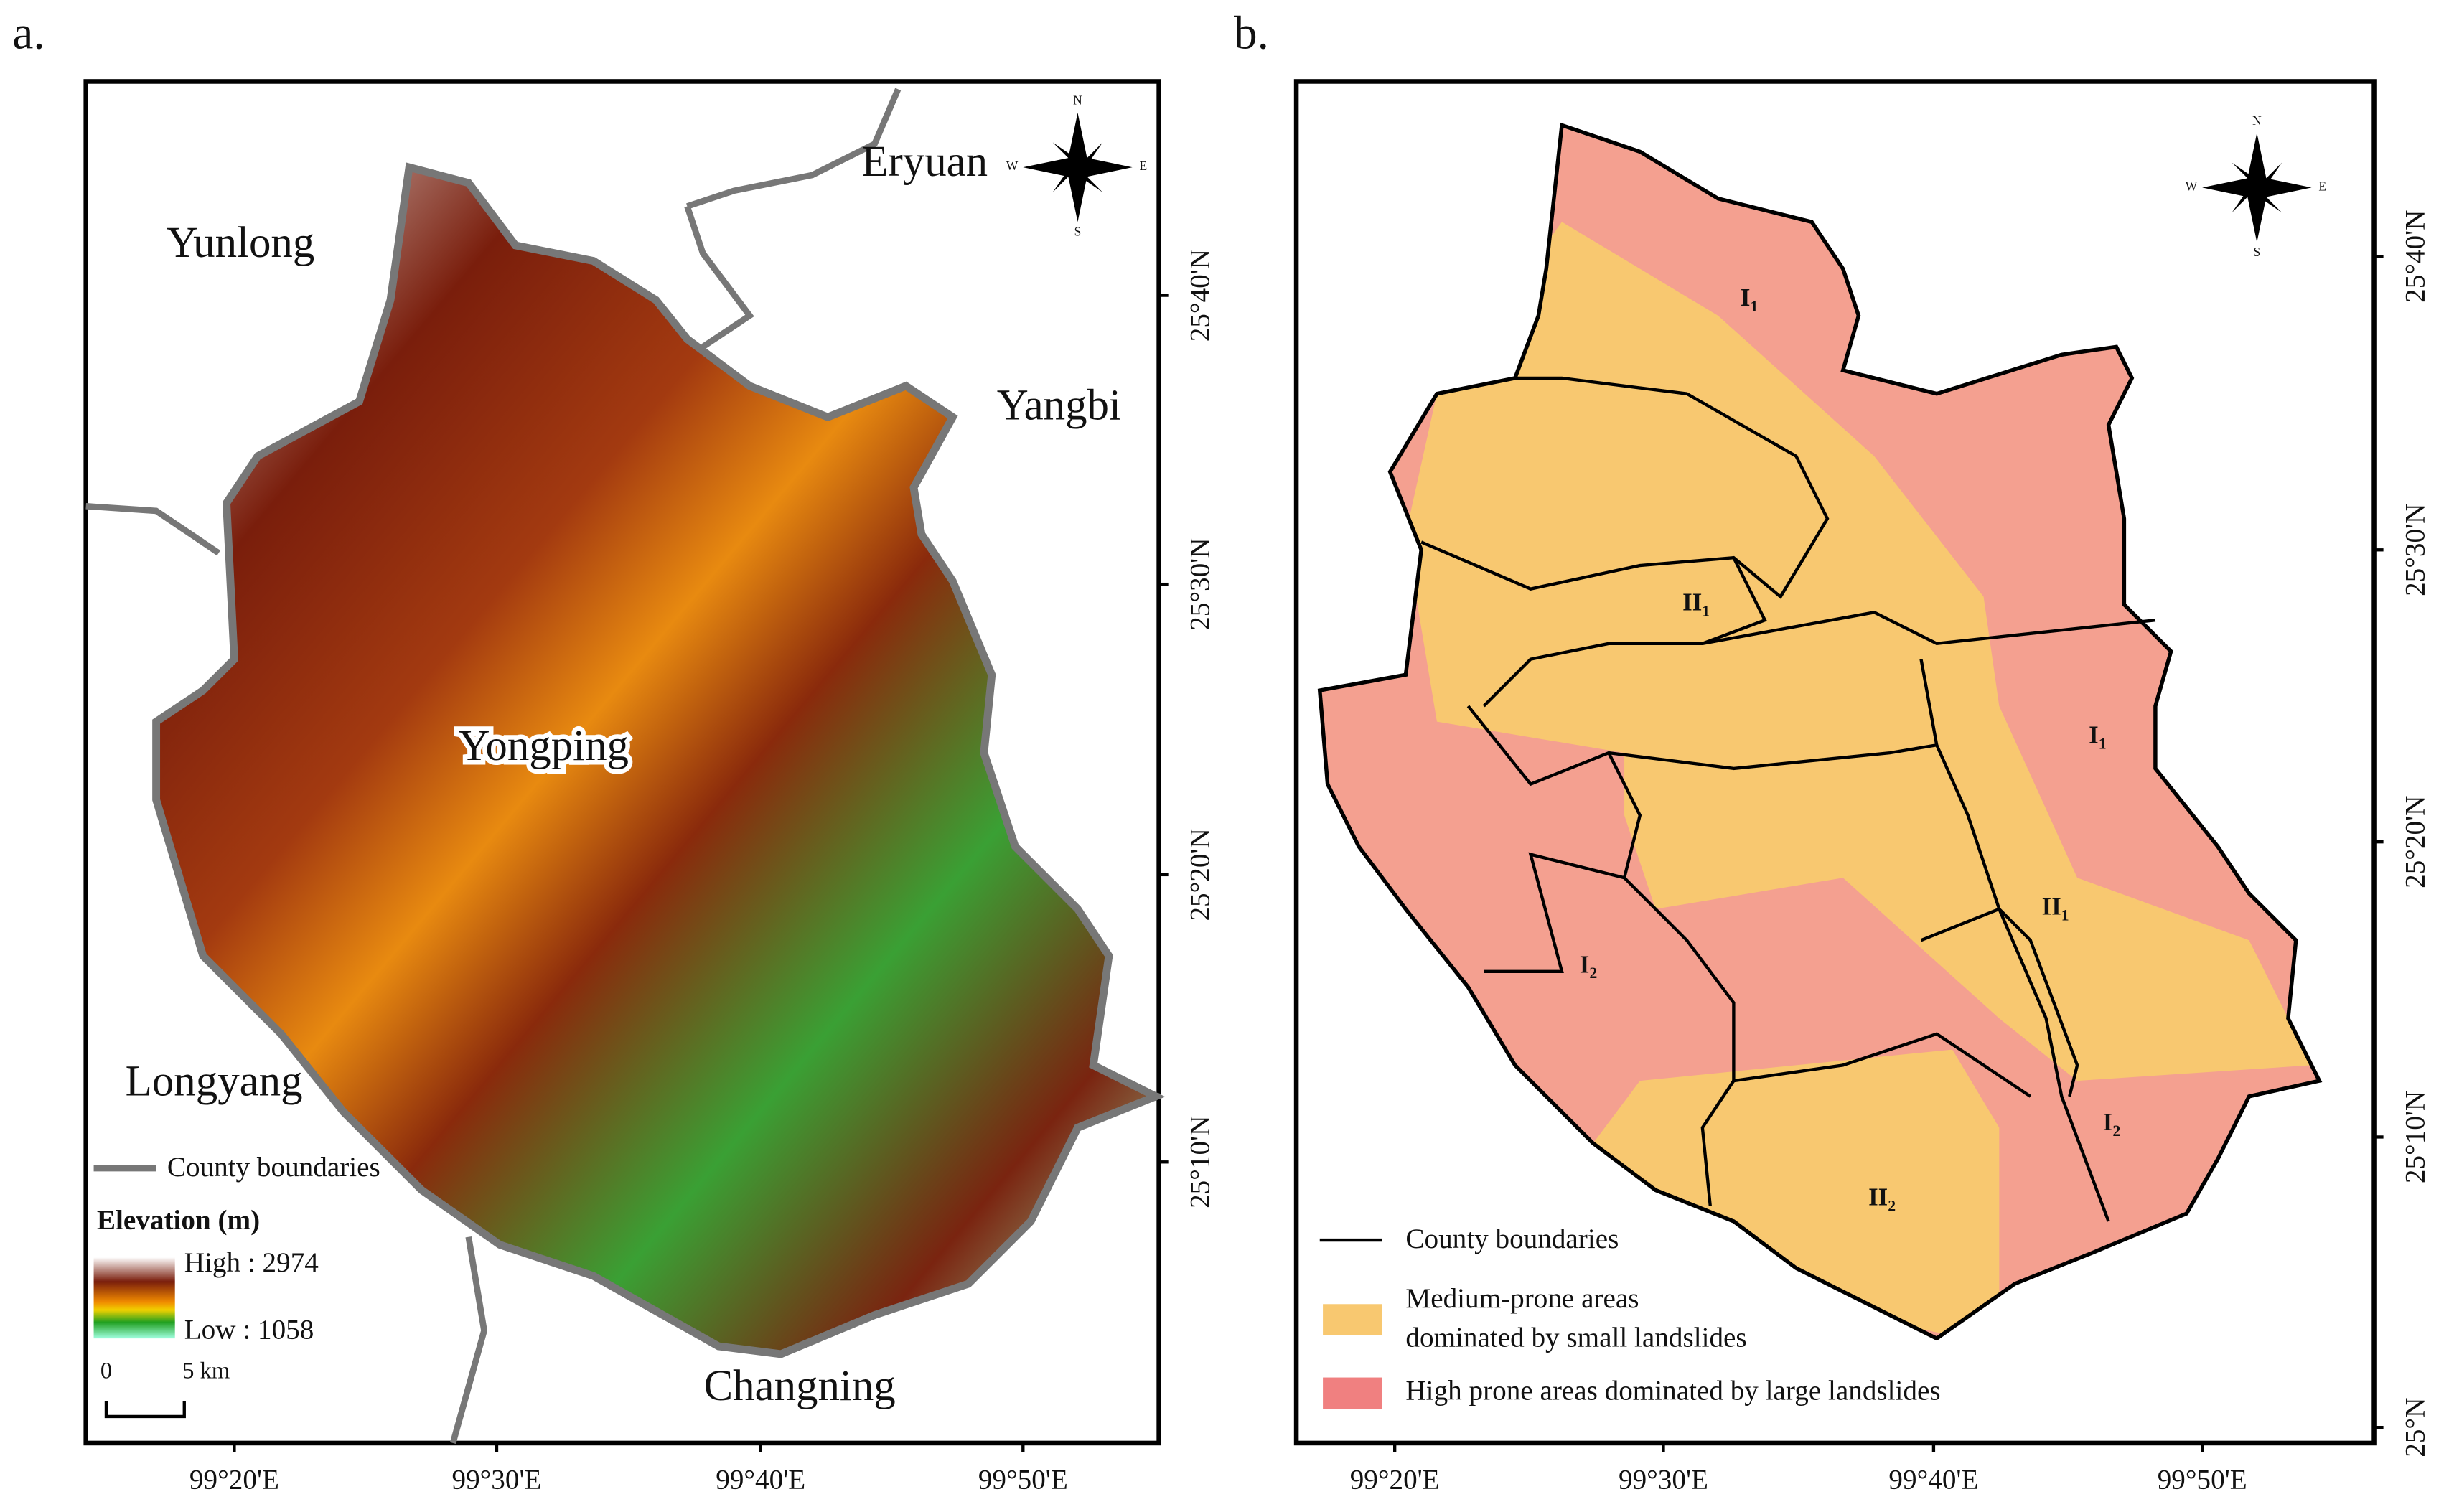  Describe the element at coordinates (1251, 34) in the screenshot. I see `panel-label: b.` at that location.